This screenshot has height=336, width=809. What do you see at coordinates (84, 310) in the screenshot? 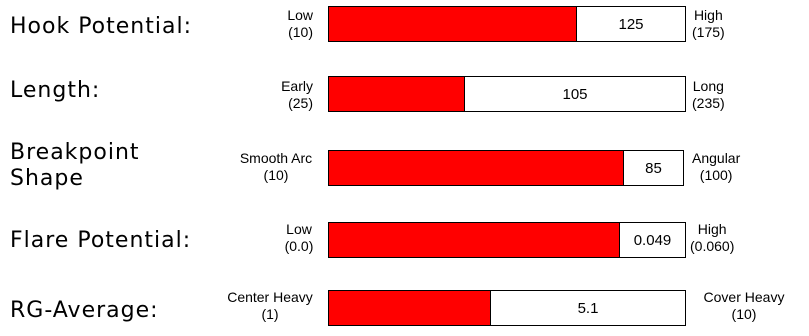
I see `row-label: RG-Average:` at bounding box center [84, 310].